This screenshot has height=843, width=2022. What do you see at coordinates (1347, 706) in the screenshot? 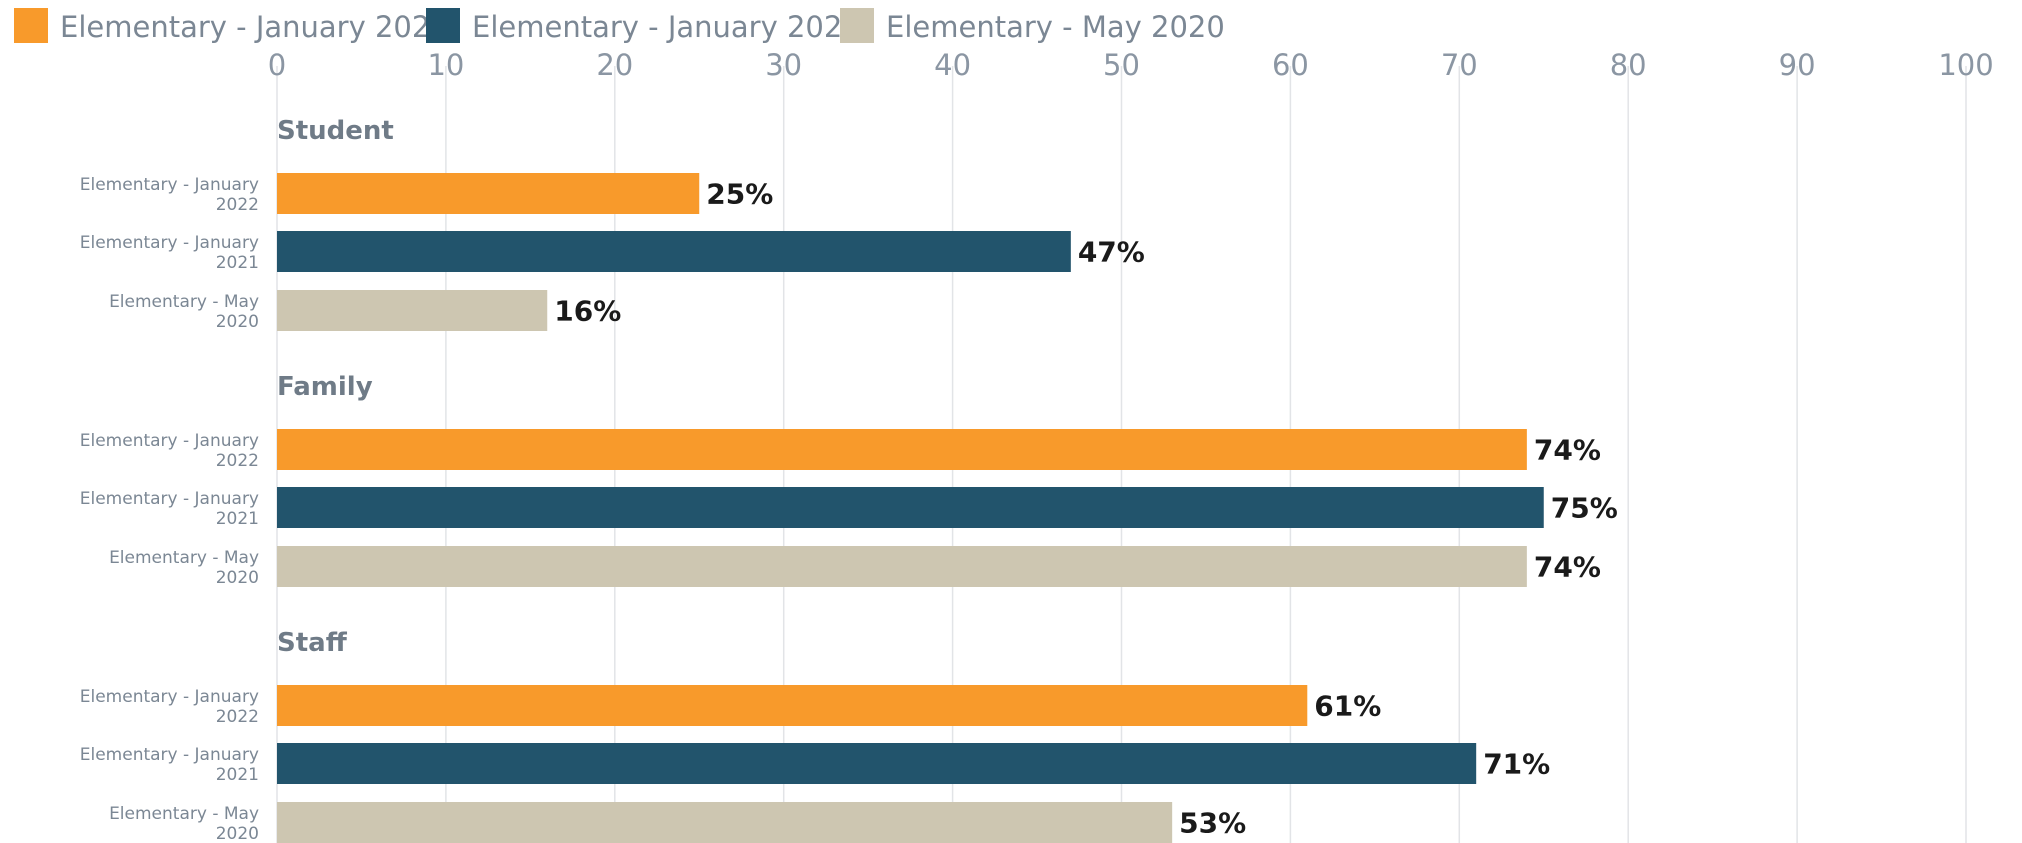
I see `bar-value-label: 61%` at bounding box center [1347, 706].